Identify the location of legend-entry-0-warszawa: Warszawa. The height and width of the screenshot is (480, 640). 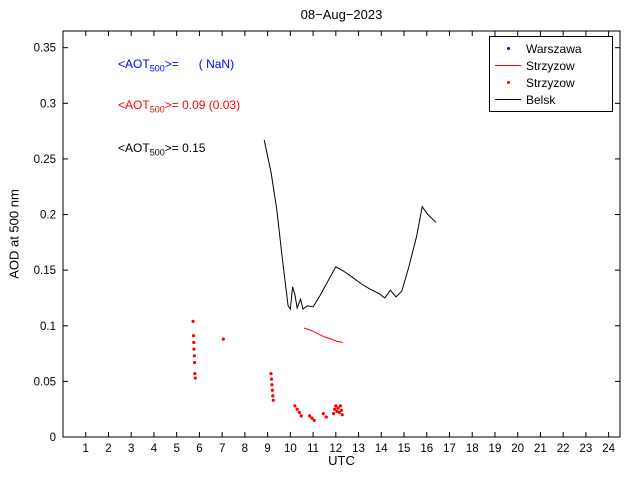
(551, 48).